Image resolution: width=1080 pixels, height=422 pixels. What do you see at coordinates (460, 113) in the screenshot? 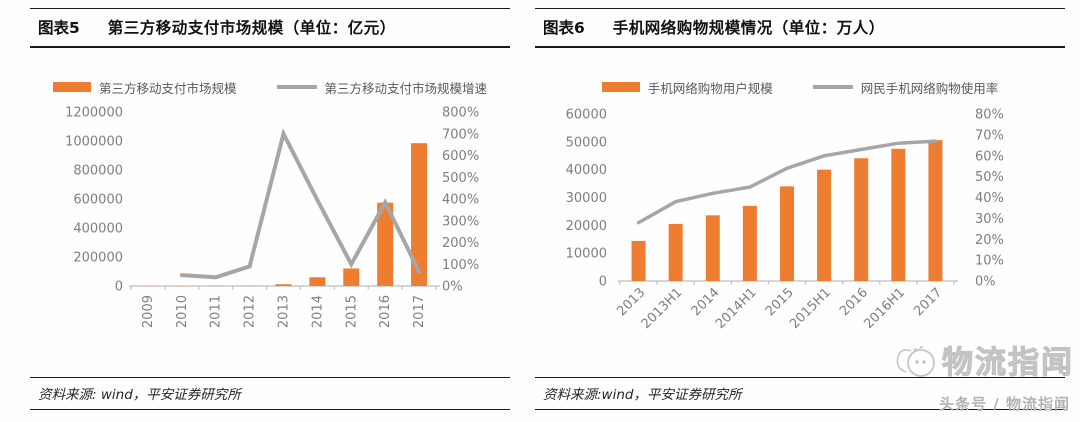
I see `right-axis-tick: 800%` at bounding box center [460, 113].